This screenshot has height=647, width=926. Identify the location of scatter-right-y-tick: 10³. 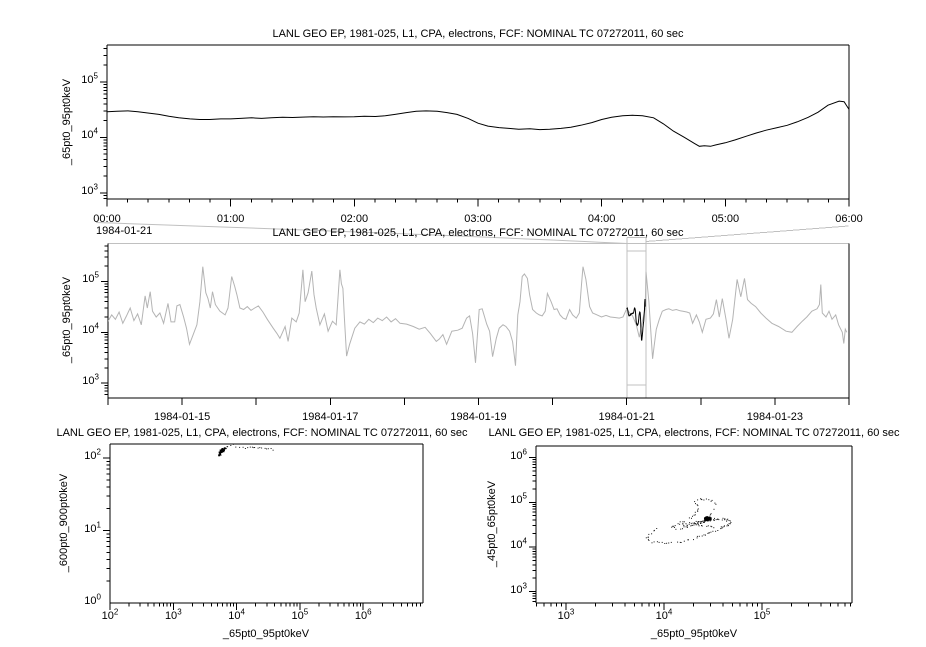
(518, 588).